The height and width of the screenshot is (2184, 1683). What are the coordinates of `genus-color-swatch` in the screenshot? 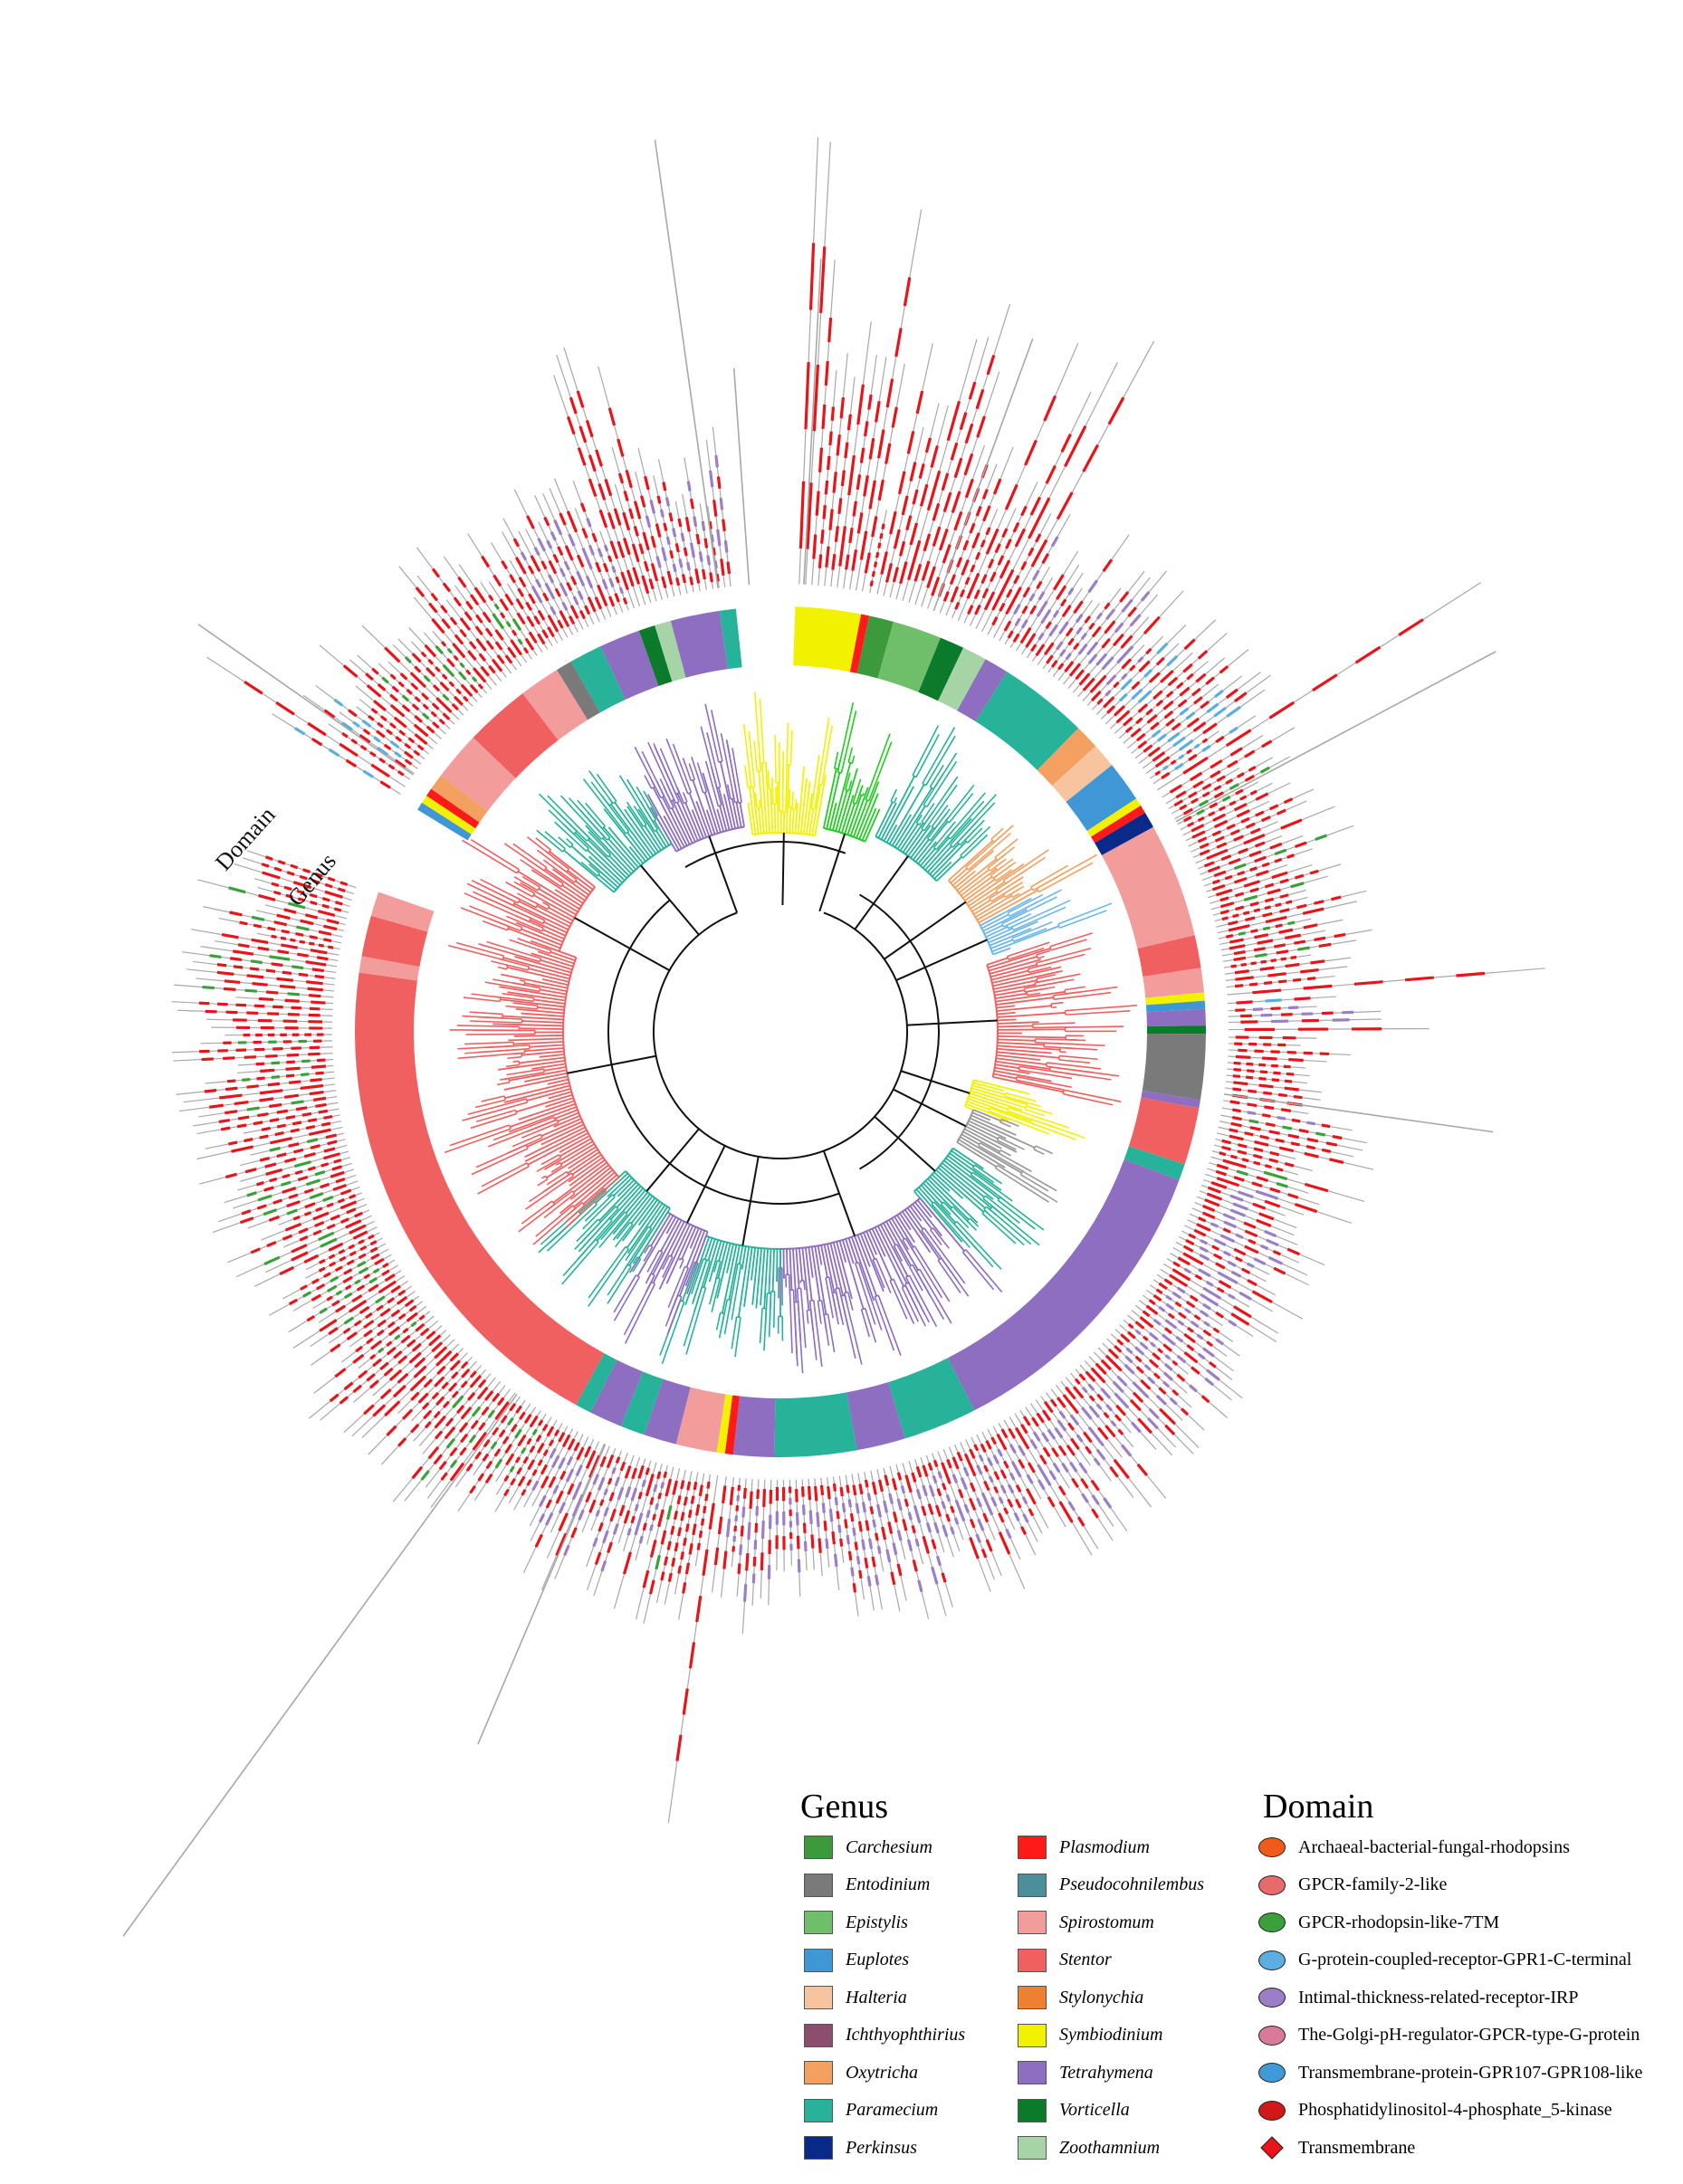 It's located at (818, 1960).